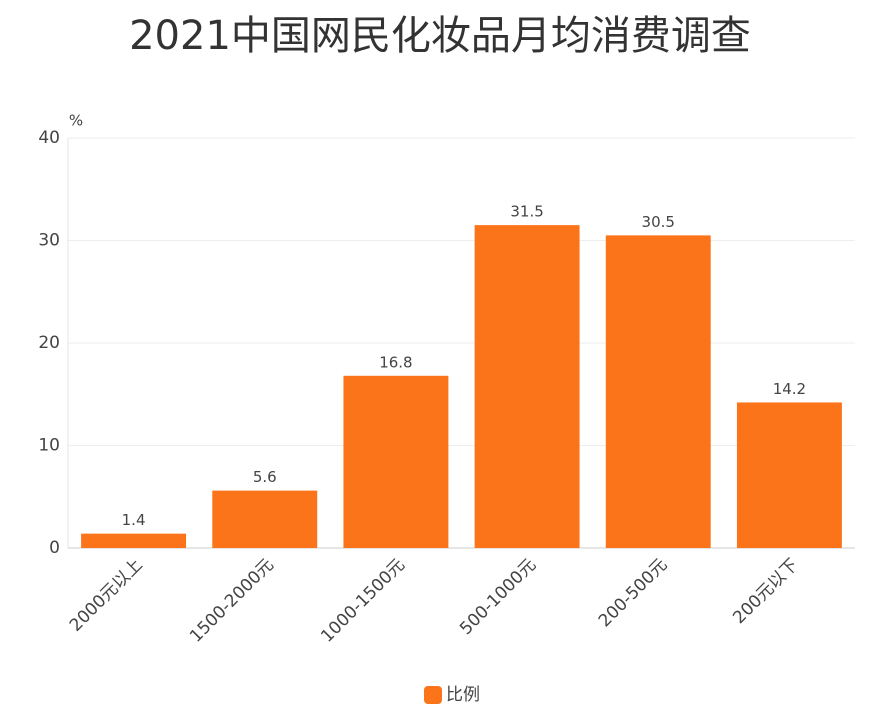 The width and height of the screenshot is (881, 719). What do you see at coordinates (433, 695) in the screenshot?
I see `legend-swatch` at bounding box center [433, 695].